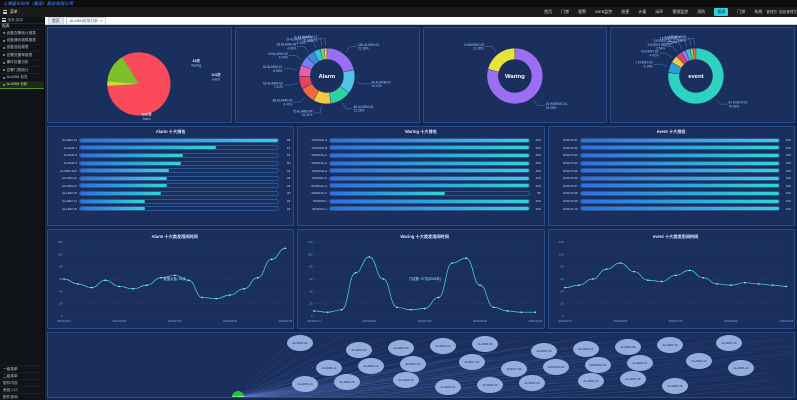 This screenshot has width=797, height=400. I want to click on bar-row: ALARM-5 50, so click(170, 163).